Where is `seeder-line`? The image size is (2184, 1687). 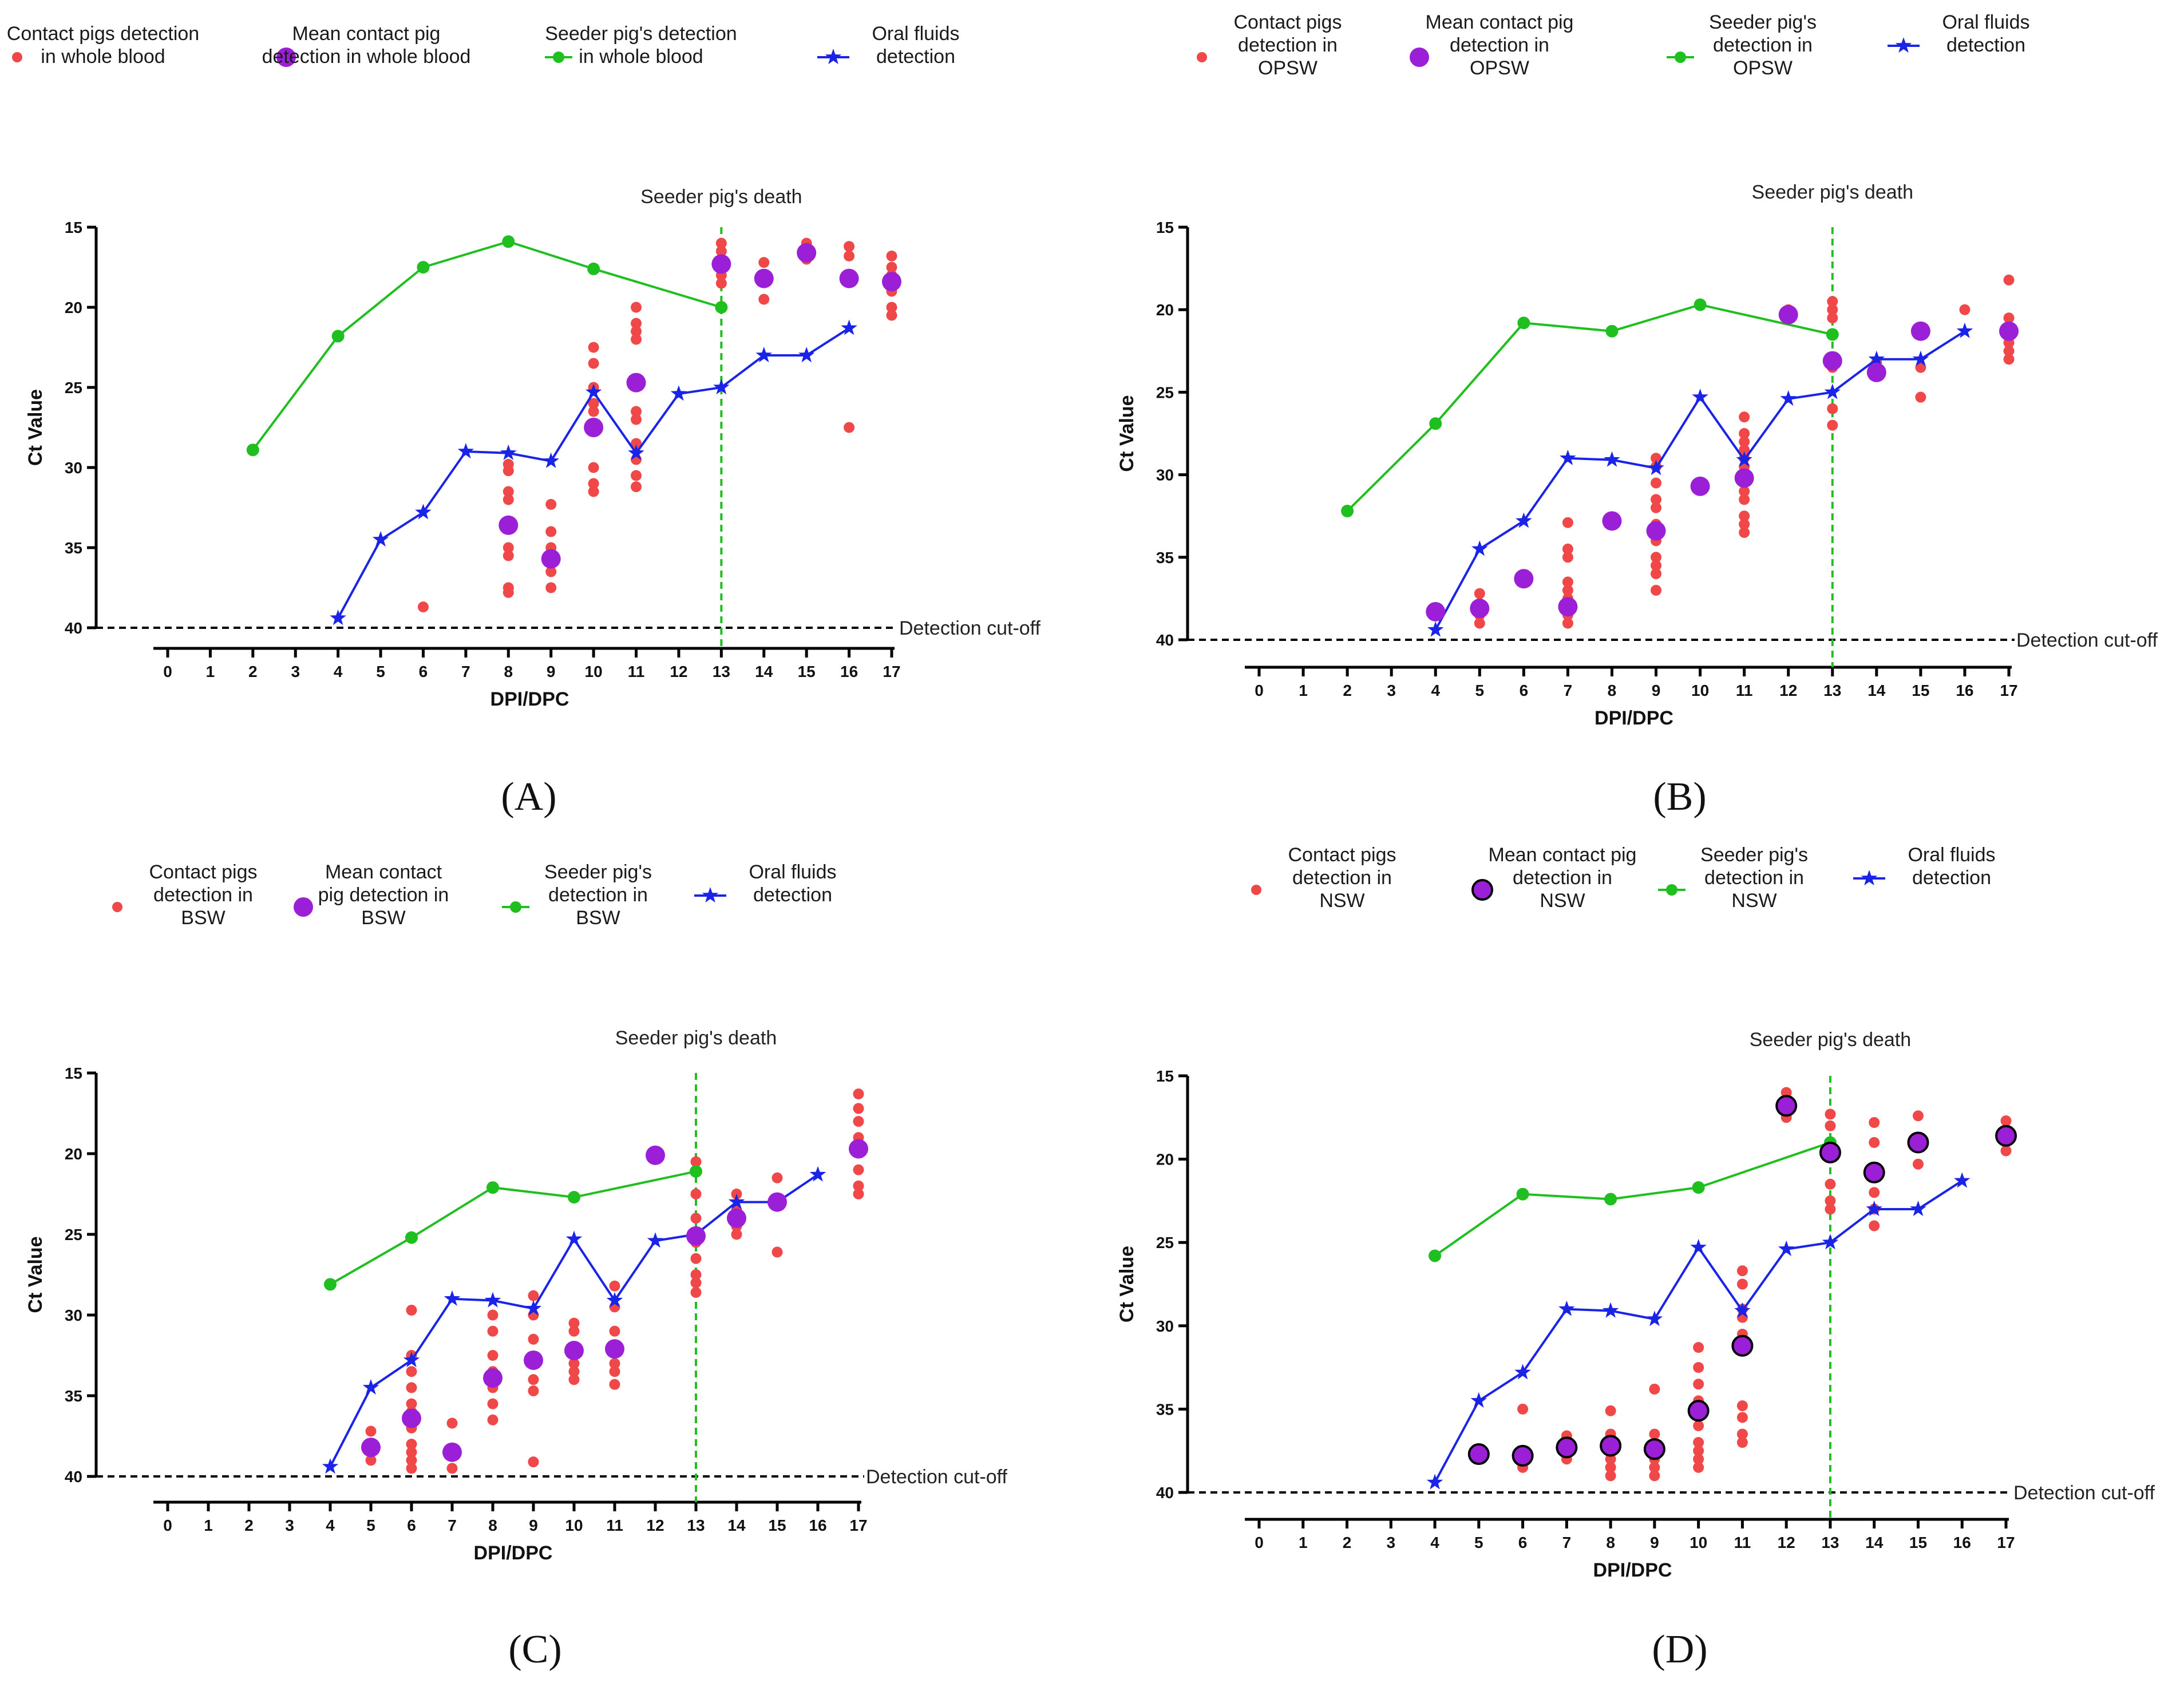 seeder-line is located at coordinates (1632, 1199).